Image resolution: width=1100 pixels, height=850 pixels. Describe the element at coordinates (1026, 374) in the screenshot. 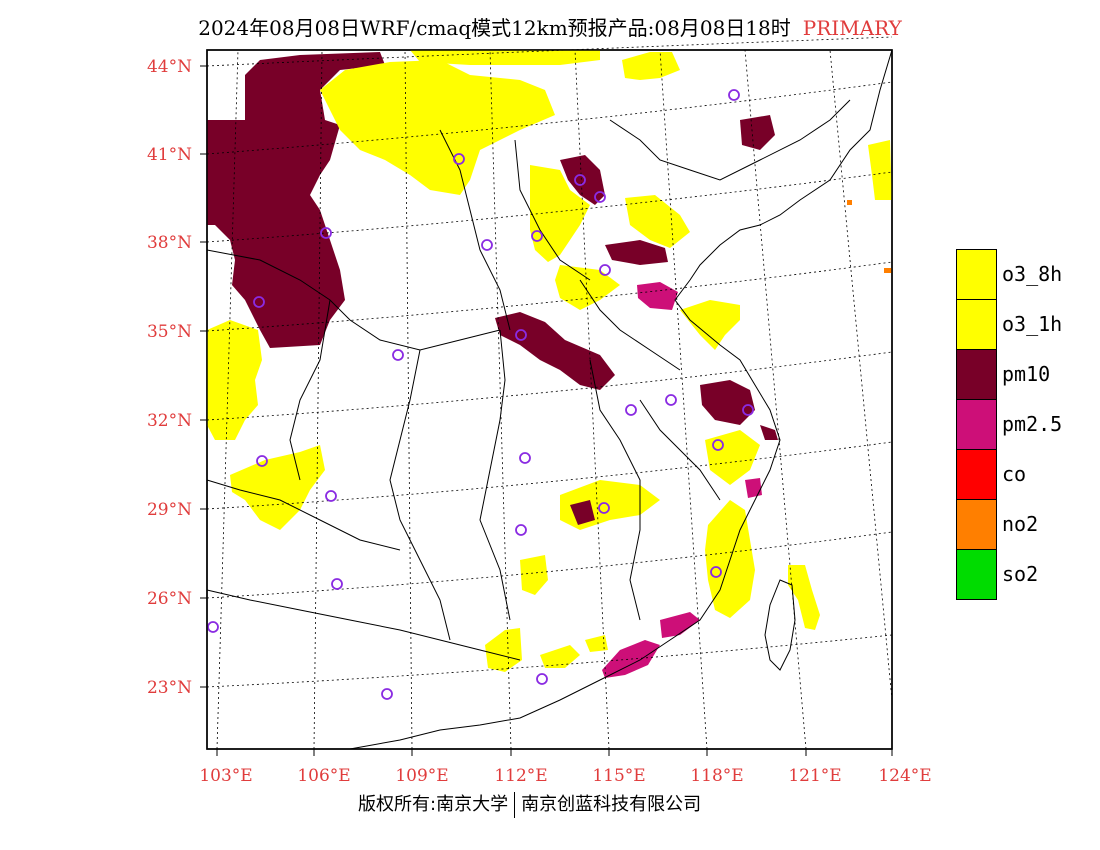

I see `legend-label: pm10` at that location.